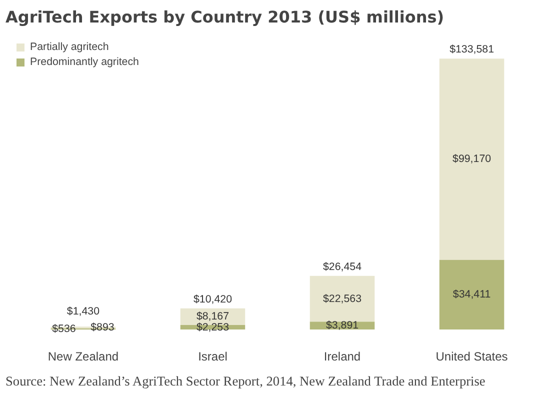 The height and width of the screenshot is (393, 554). What do you see at coordinates (83, 312) in the screenshot?
I see `total-label: $1,430` at bounding box center [83, 312].